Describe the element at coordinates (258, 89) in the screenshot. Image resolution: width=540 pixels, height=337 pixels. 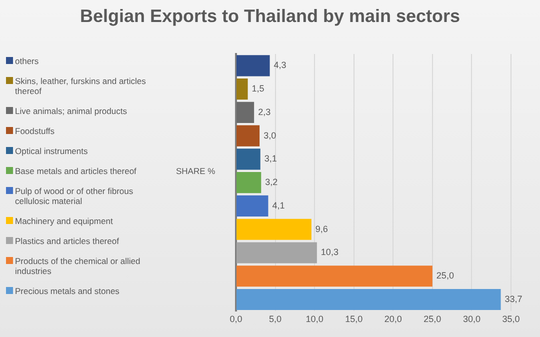
I see `data-label: 1,5` at that location.